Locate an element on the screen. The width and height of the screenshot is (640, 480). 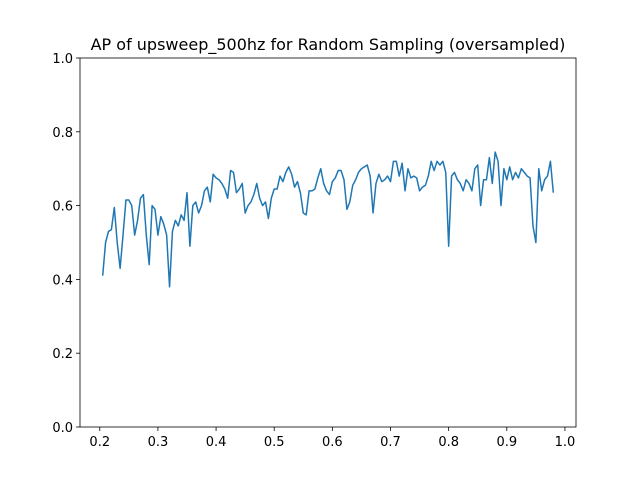
y-tick-label: 0.8 is located at coordinates (62, 133).